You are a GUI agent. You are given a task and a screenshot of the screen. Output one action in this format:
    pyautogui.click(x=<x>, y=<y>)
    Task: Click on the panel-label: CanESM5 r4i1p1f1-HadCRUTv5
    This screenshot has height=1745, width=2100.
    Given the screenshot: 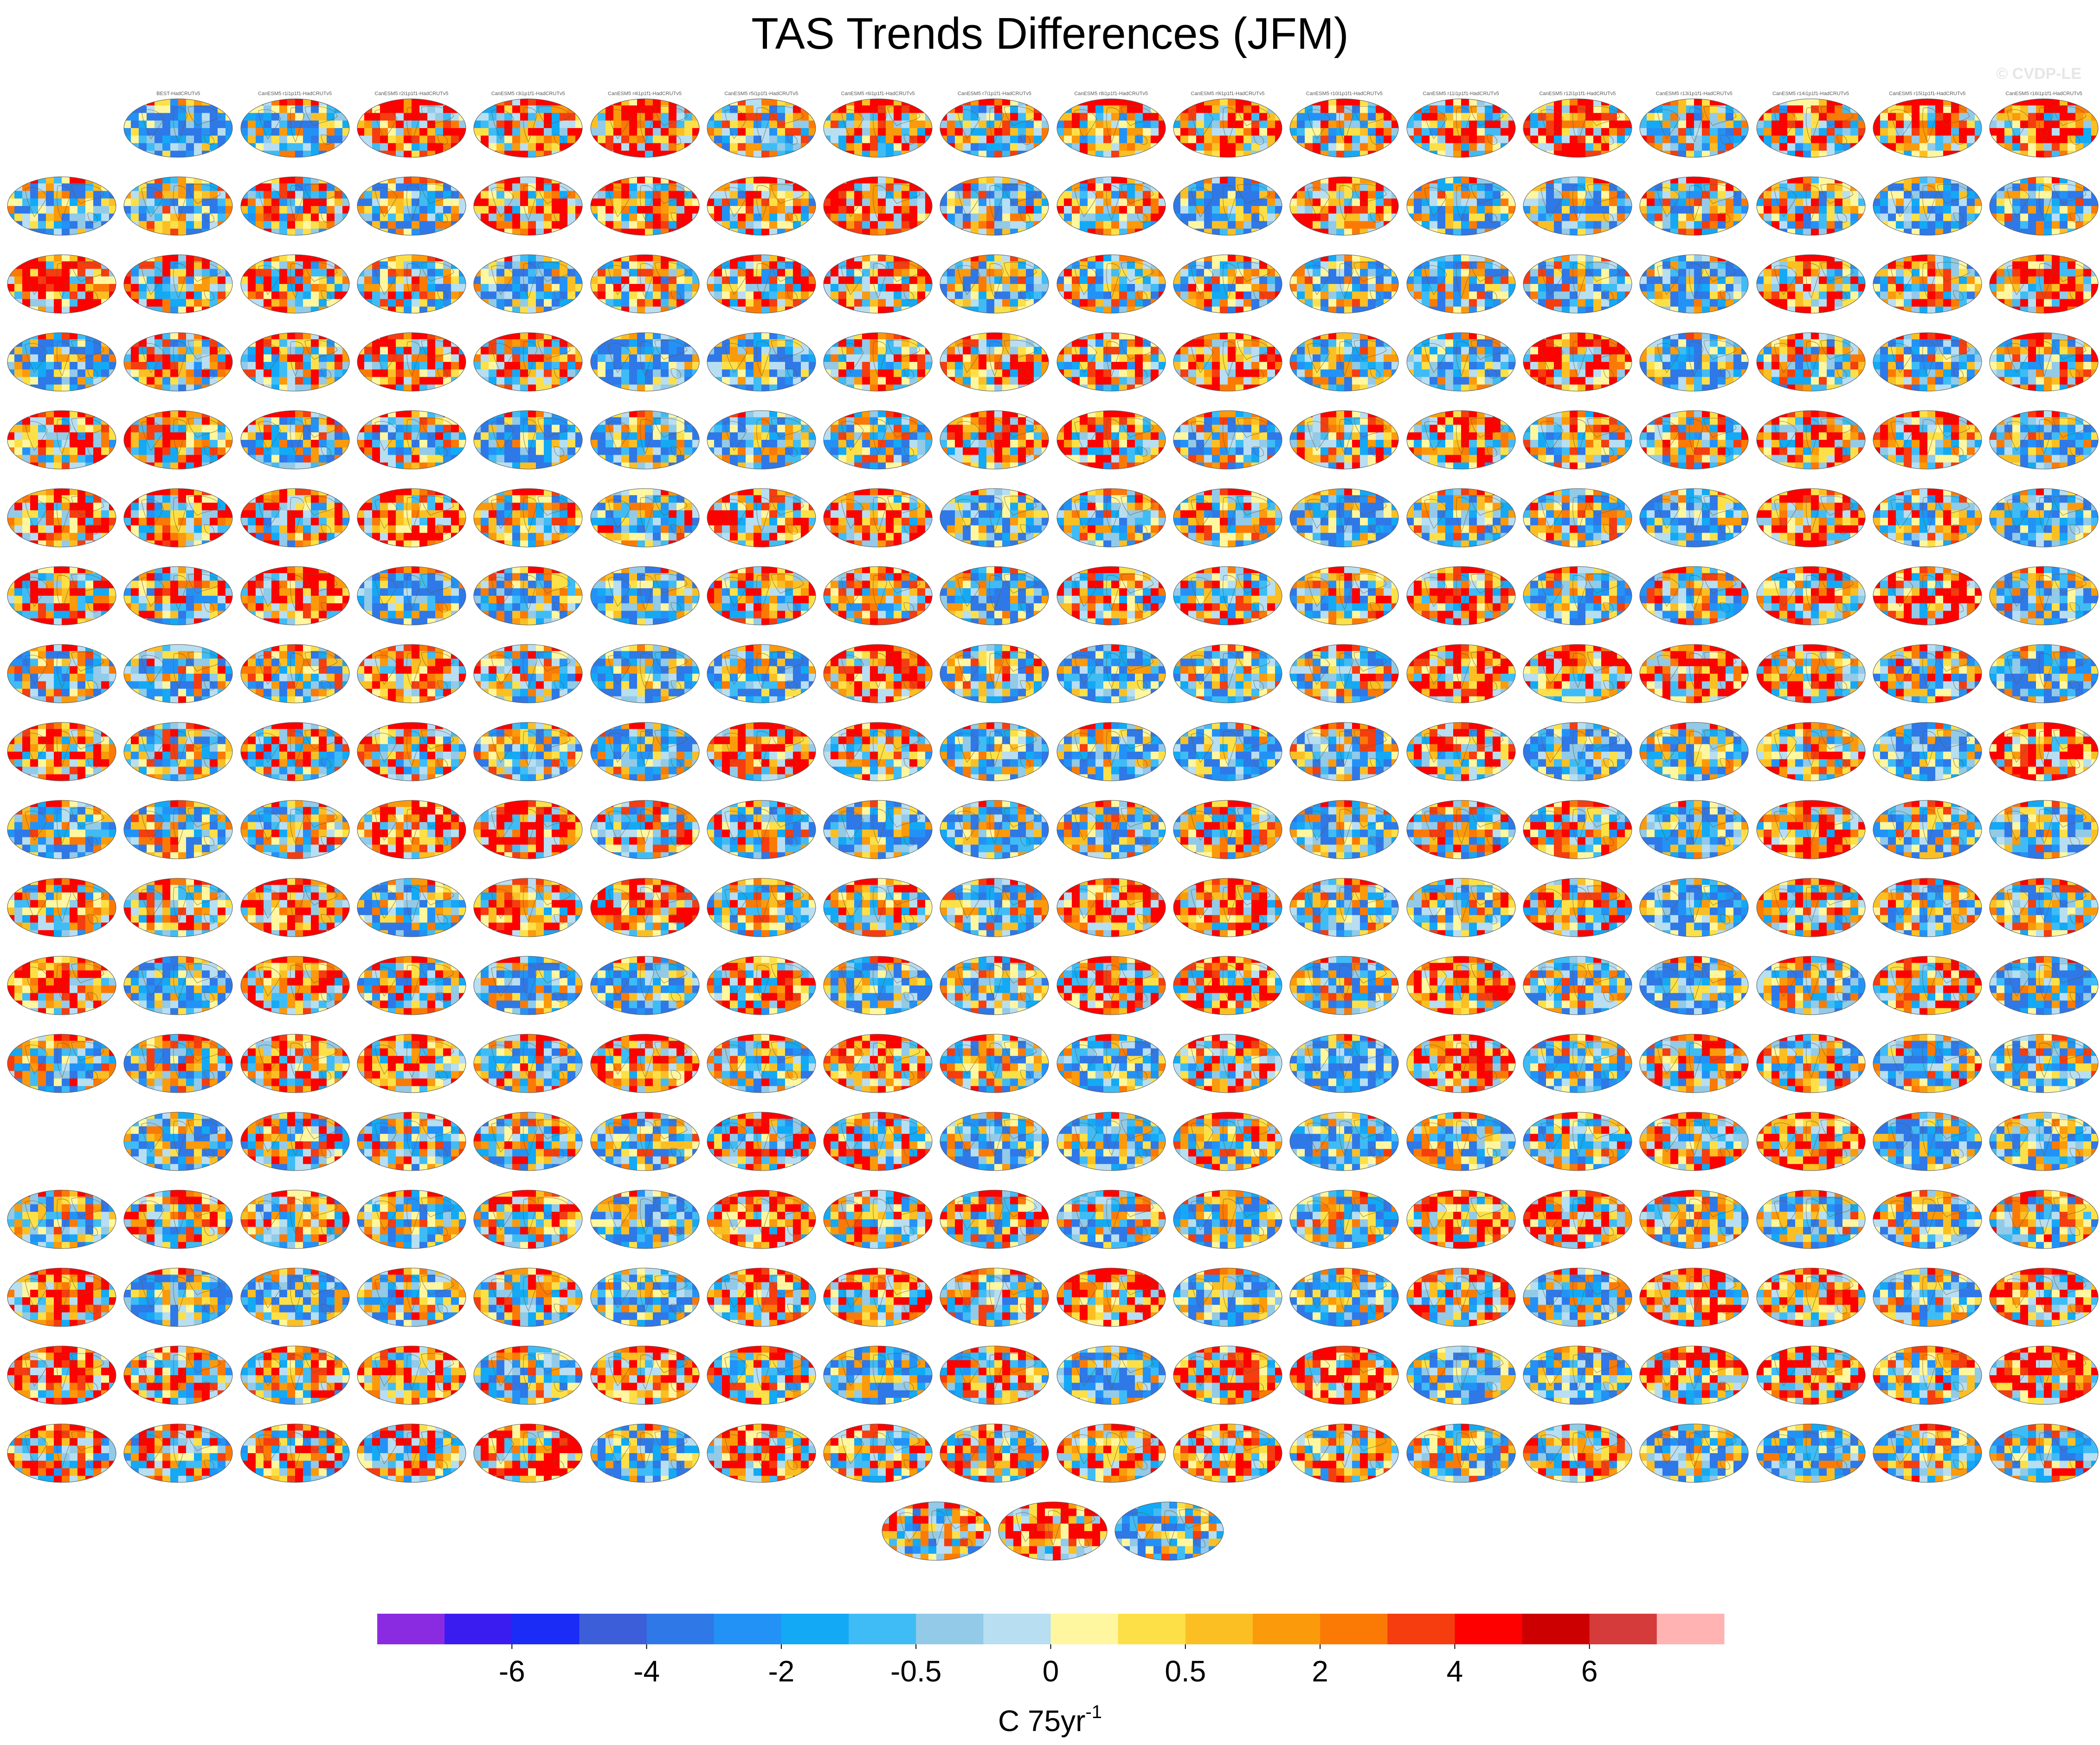 What is the action you would take?
    pyautogui.click(x=645, y=93)
    